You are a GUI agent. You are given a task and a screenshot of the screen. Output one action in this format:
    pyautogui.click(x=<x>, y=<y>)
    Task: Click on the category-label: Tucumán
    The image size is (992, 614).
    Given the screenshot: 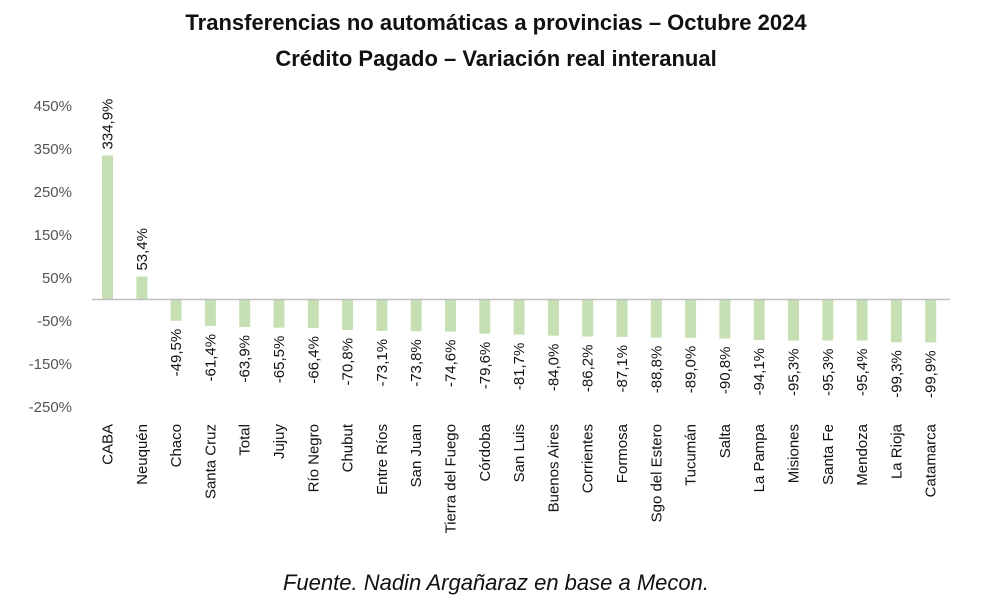 What is the action you would take?
    pyautogui.click(x=691, y=455)
    